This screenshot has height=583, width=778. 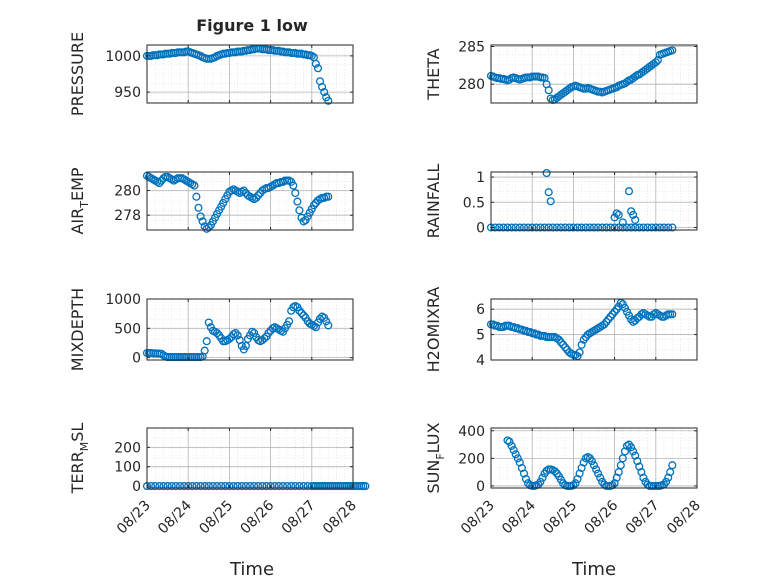 What do you see at coordinates (79, 459) in the screenshot?
I see `y-axis-label: TERRMSL` at bounding box center [79, 459].